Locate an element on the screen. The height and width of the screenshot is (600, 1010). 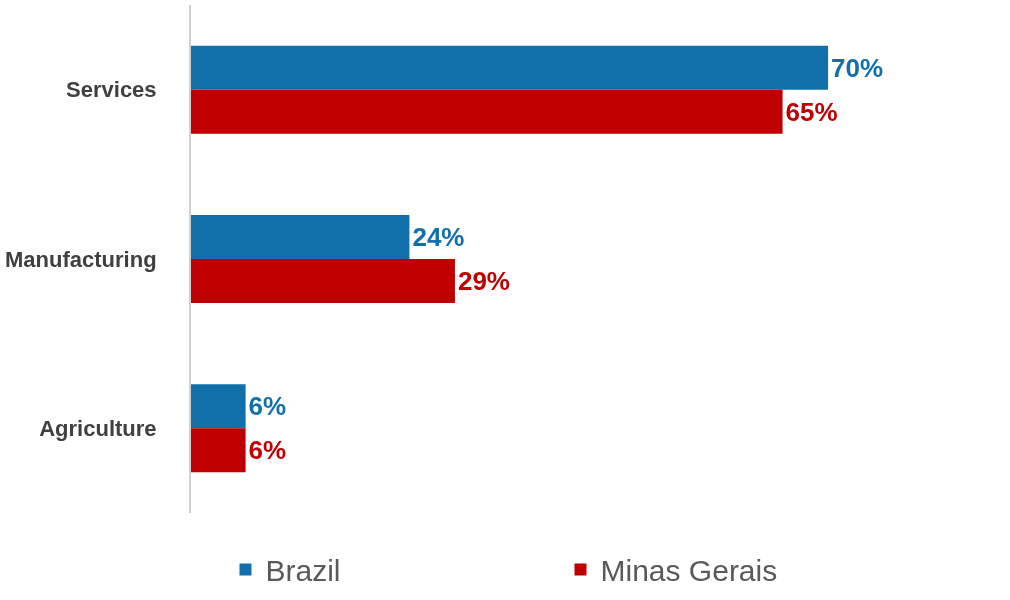
data-label: 70% is located at coordinates (857, 67).